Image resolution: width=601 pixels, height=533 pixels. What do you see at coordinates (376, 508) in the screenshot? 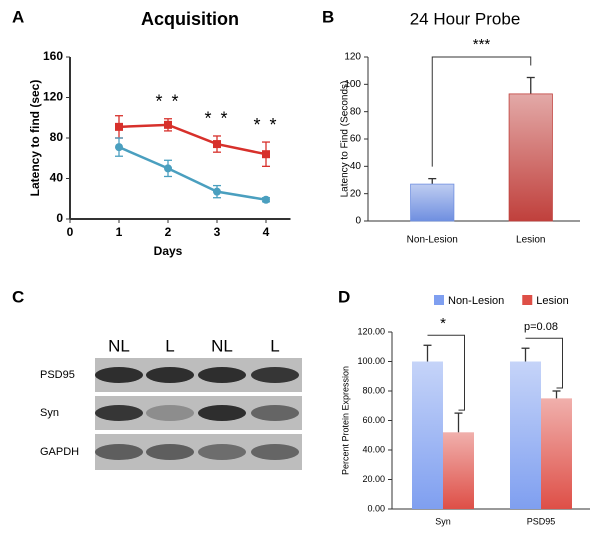
I see `y-tick-label: 0.00` at bounding box center [376, 508].